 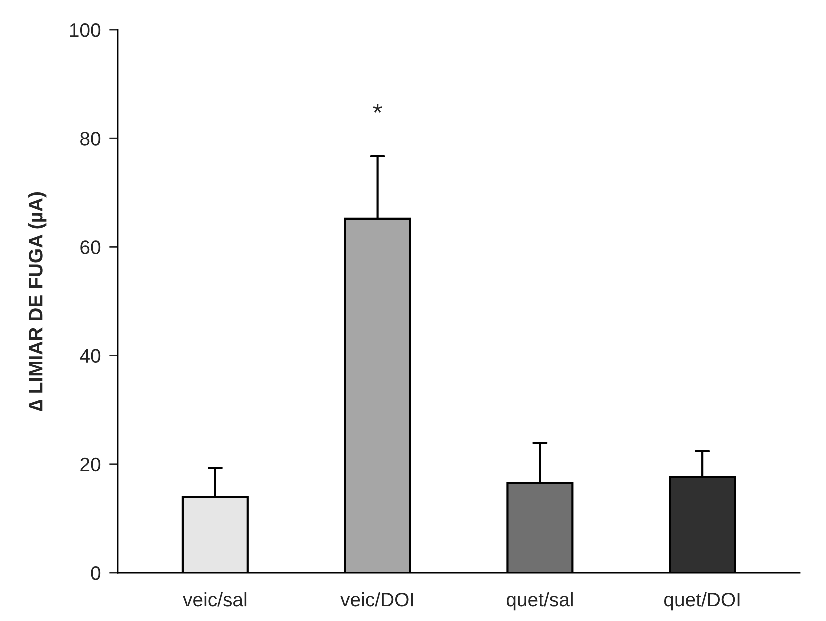 What do you see at coordinates (90, 465) in the screenshot?
I see `y-tick-label: 20` at bounding box center [90, 465].